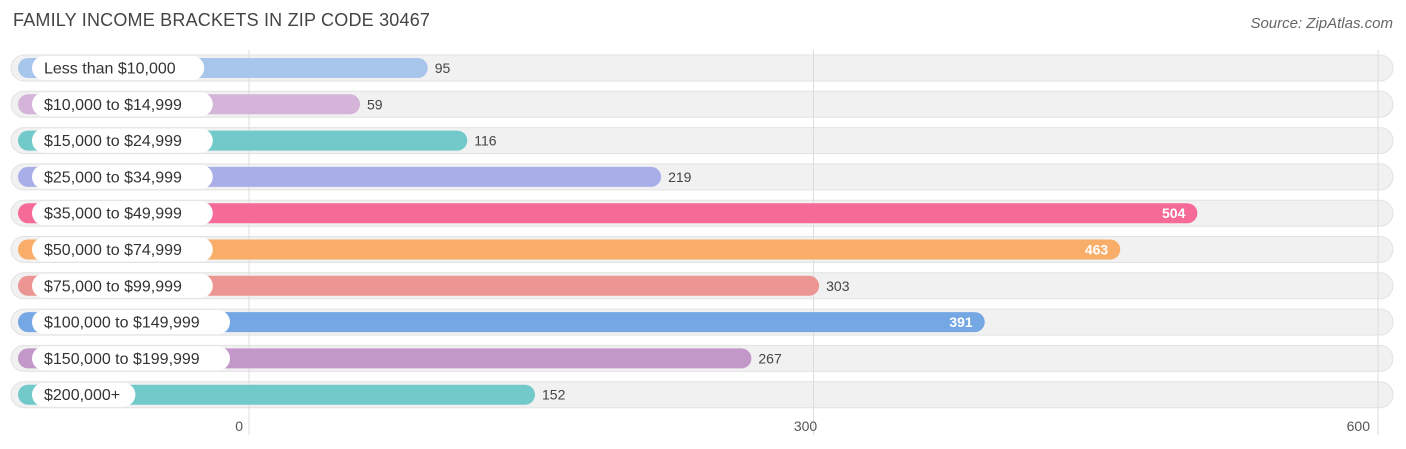 The height and width of the screenshot is (449, 1406). What do you see at coordinates (110, 69) in the screenshot?
I see `category-label: Less than $10,000` at bounding box center [110, 69].